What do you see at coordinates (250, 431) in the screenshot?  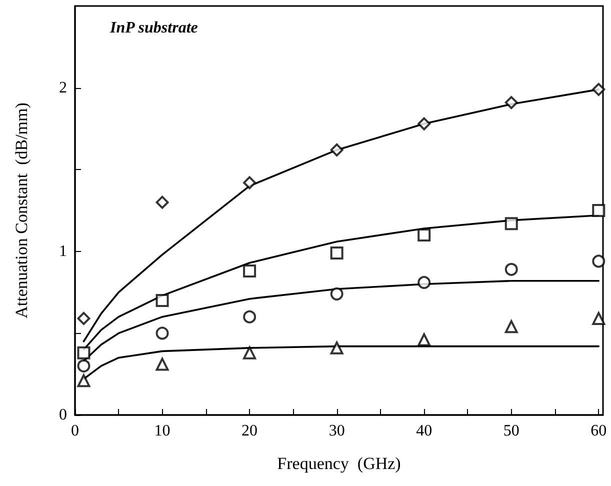 I see `x-tick-label: 20` at bounding box center [250, 431].